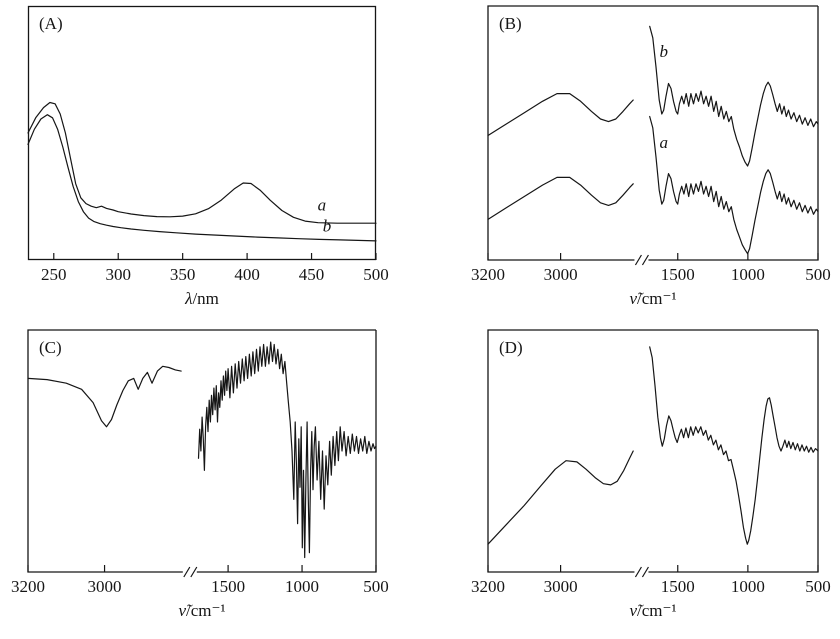 The height and width of the screenshot is (639, 840). What do you see at coordinates (205, 610) in the screenshot?
I see `panel-c-x-axis-unit: /cm⁻¹` at bounding box center [205, 610].